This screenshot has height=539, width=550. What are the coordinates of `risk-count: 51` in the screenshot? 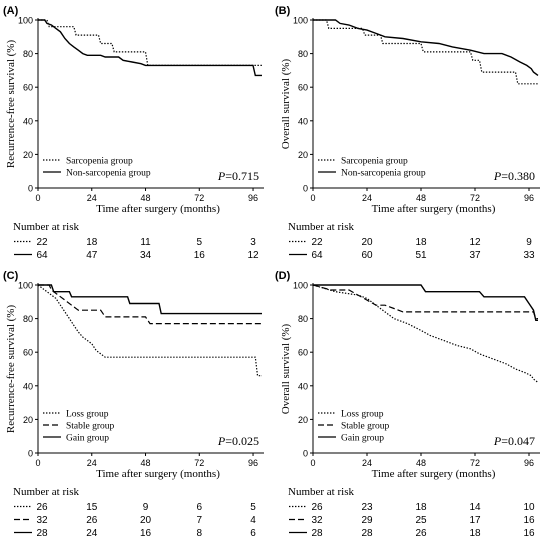 It's located at (421, 255).